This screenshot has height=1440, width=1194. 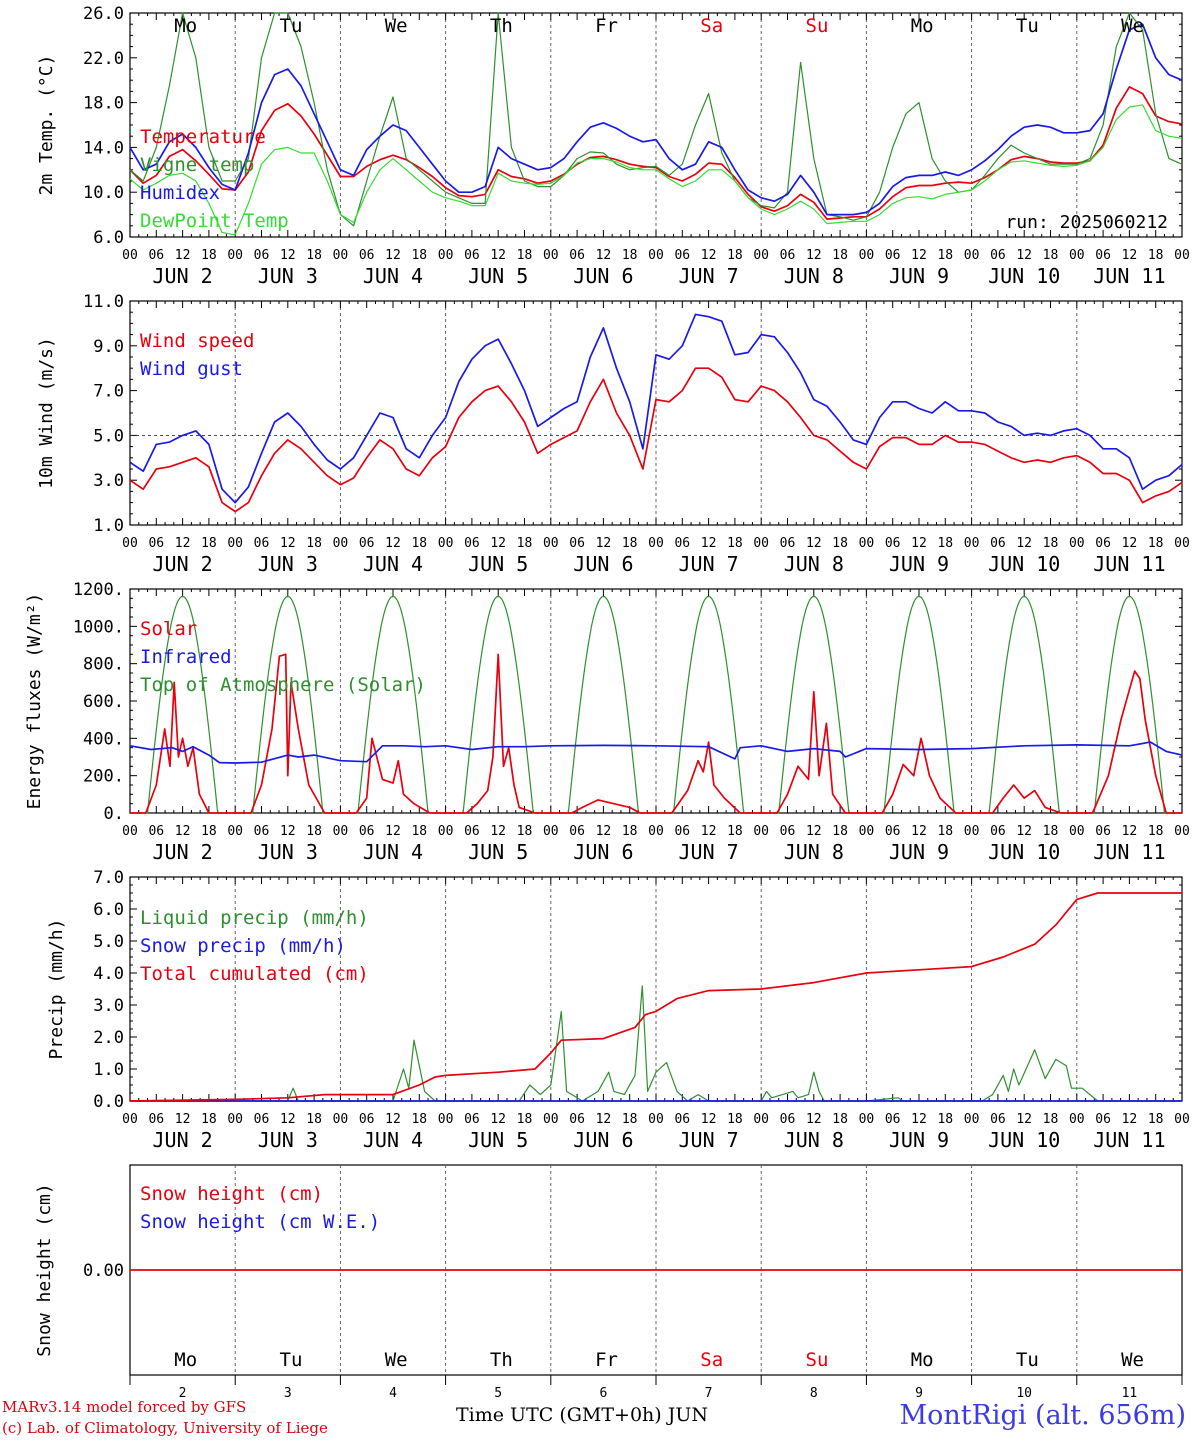 I want to click on series-line-solar, so click(x=656, y=733).